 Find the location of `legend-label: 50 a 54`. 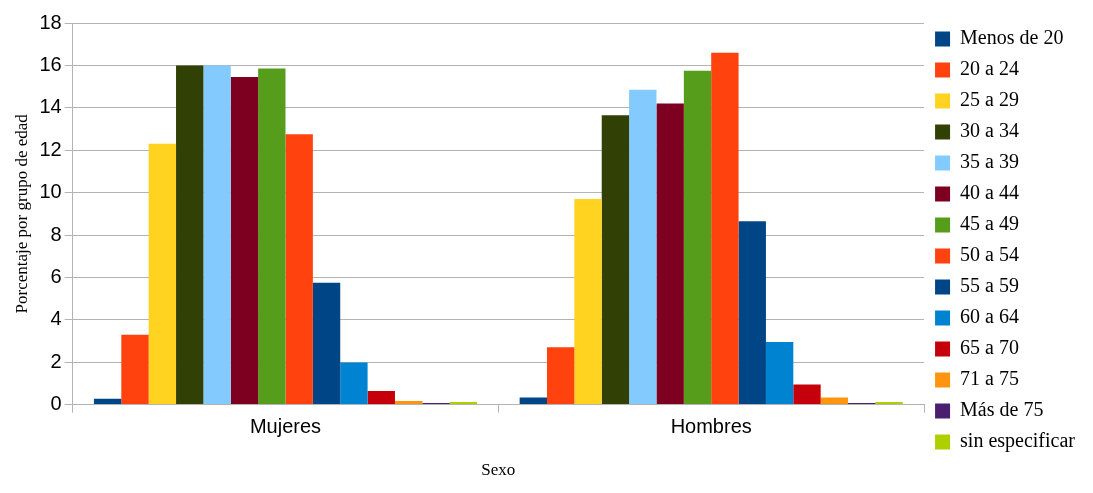

legend-label: 50 a 54 is located at coordinates (989, 254).